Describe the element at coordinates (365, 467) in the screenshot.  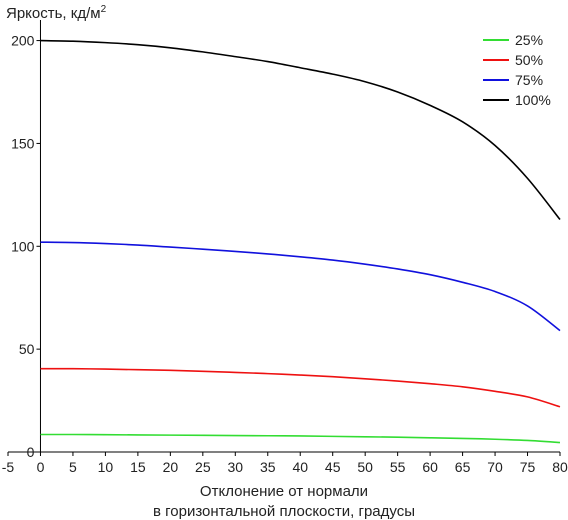
I see `x-tick-label: 50` at that location.